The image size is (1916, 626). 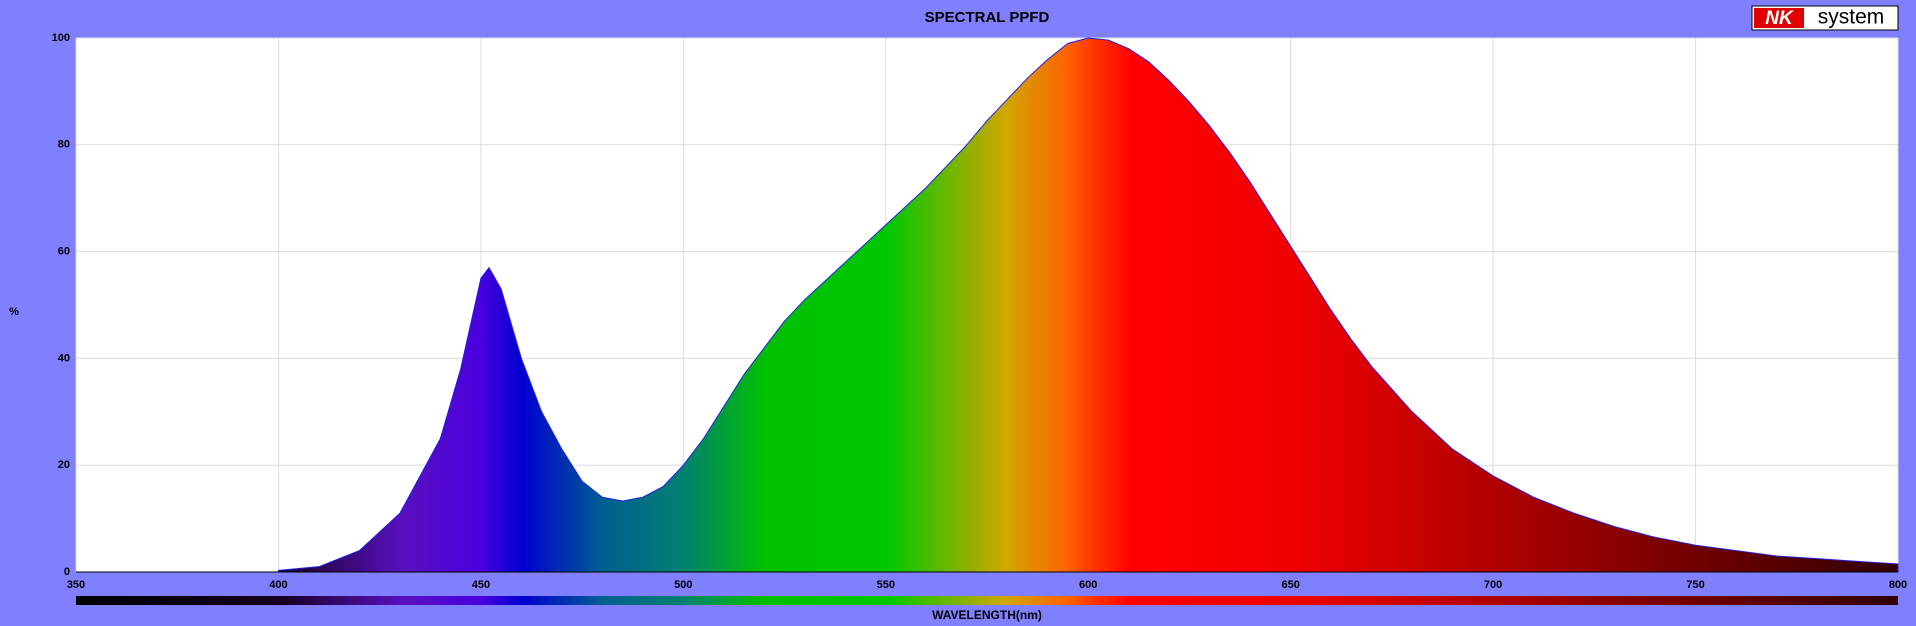 What do you see at coordinates (481, 585) in the screenshot?
I see `x-tick-label: 450` at bounding box center [481, 585].